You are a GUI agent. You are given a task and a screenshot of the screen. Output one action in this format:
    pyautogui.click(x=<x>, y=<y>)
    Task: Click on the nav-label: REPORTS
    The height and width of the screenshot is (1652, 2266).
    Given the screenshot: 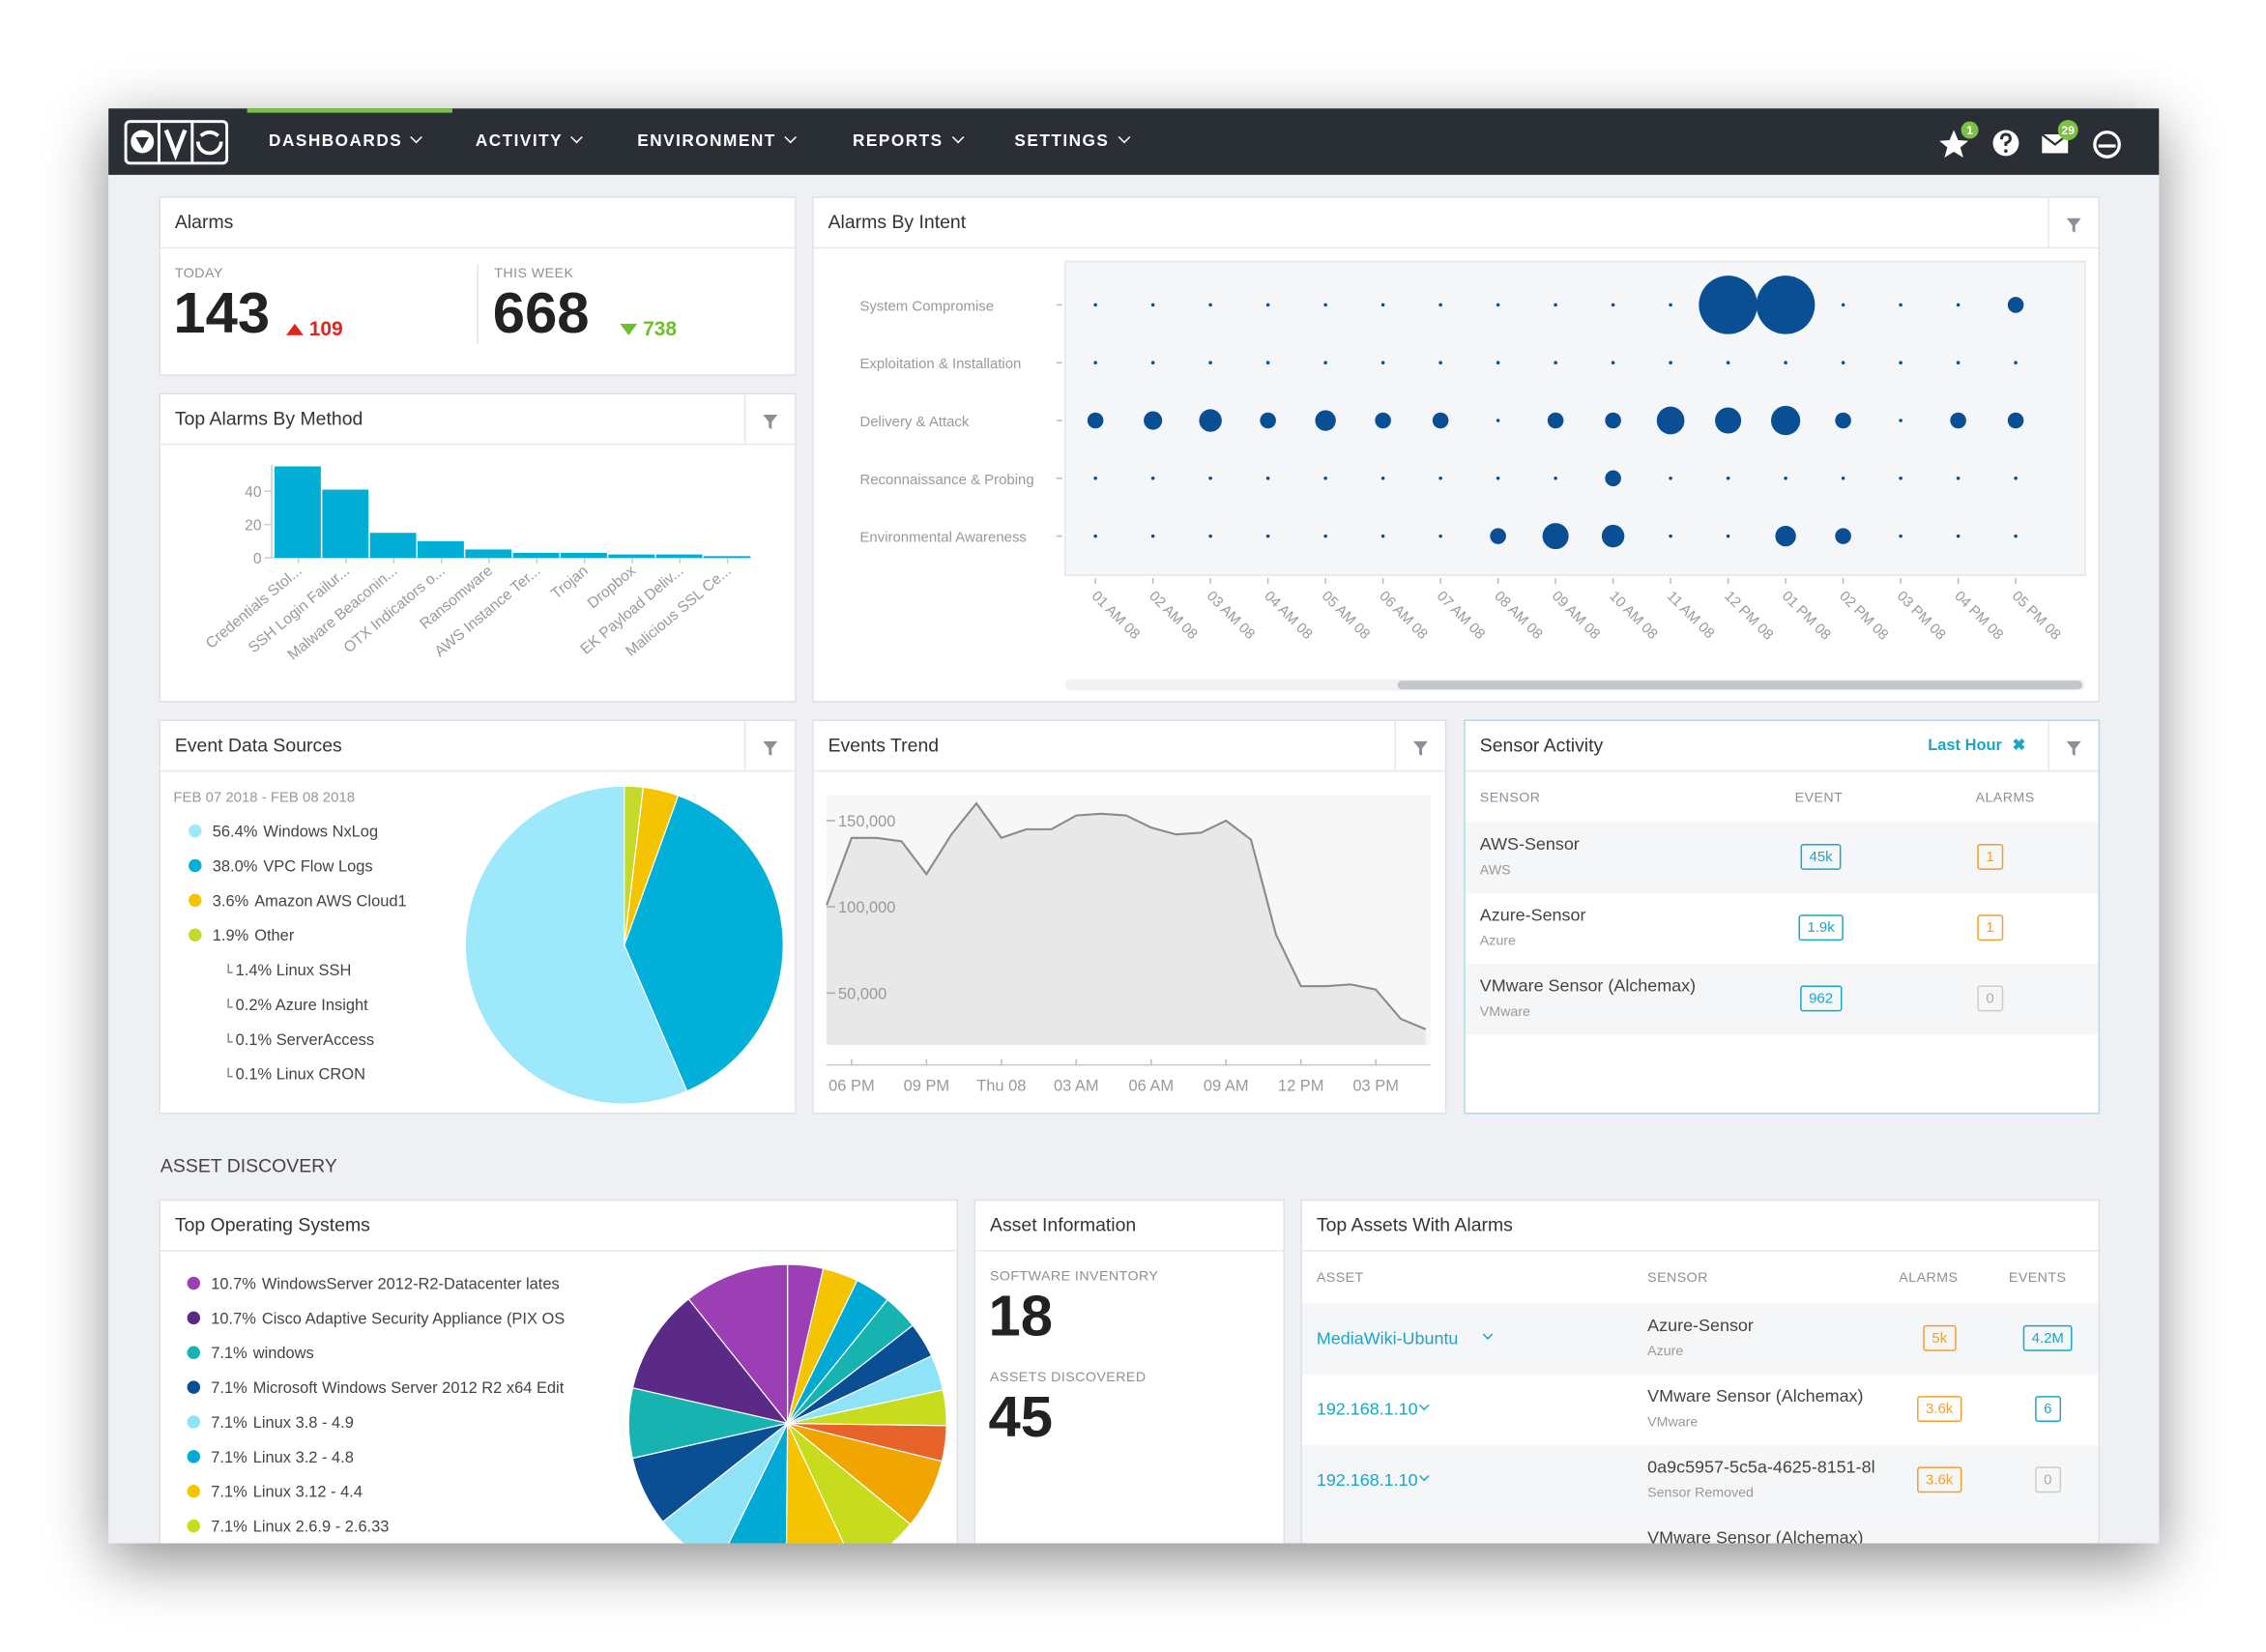 What is the action you would take?
    pyautogui.click(x=898, y=141)
    